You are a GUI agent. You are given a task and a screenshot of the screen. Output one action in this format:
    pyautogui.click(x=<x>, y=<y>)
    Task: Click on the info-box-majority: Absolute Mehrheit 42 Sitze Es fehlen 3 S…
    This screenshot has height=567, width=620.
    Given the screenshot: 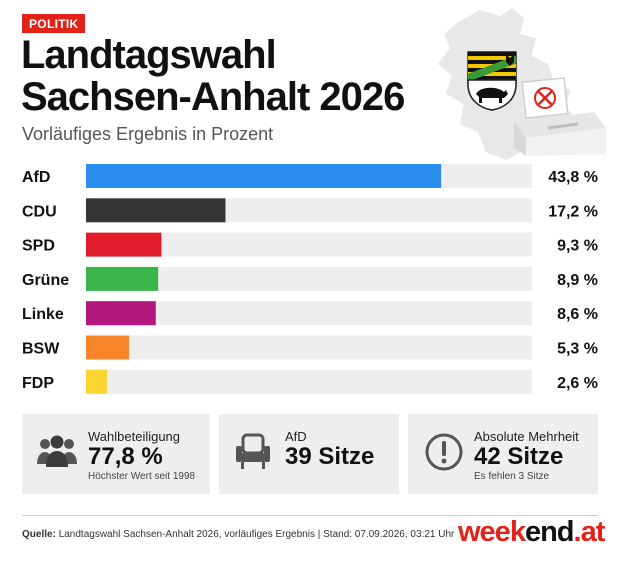 What is the action you would take?
    pyautogui.click(x=503, y=454)
    